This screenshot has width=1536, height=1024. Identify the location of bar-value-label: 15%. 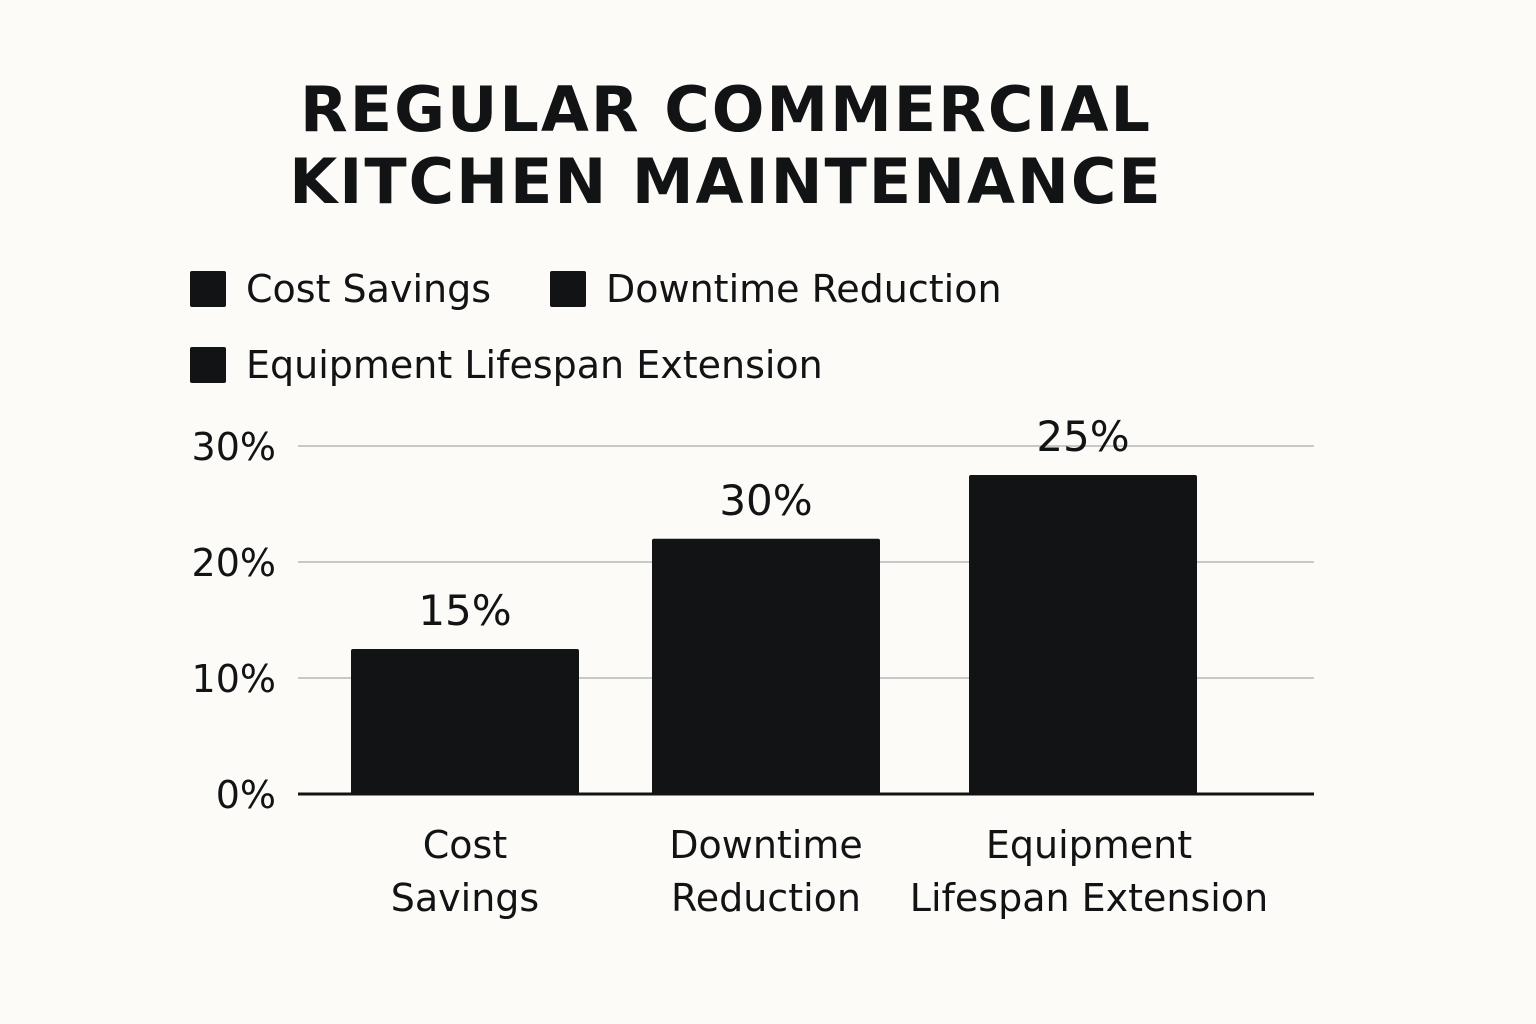
(464, 610).